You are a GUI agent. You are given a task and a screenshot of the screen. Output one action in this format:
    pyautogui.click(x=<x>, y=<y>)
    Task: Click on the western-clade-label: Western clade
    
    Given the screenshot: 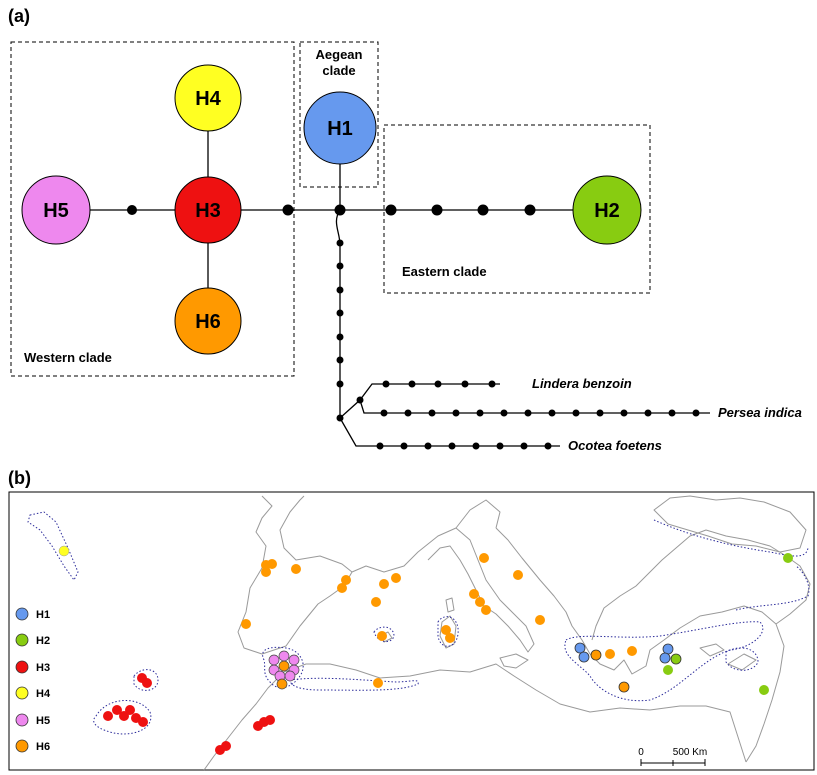 What is the action you would take?
    pyautogui.click(x=68, y=357)
    